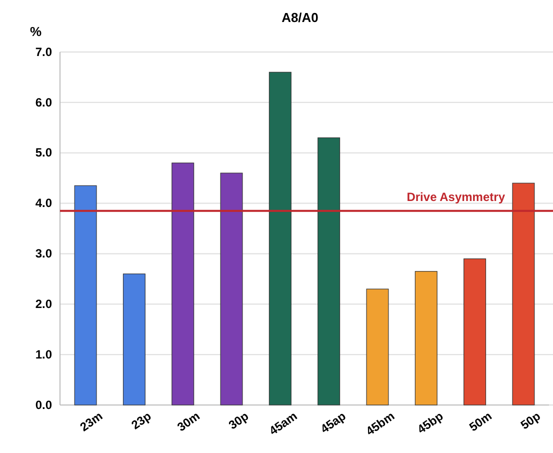 Image resolution: width=553 pixels, height=453 pixels. I want to click on x-tick-label: 23p, so click(141, 420).